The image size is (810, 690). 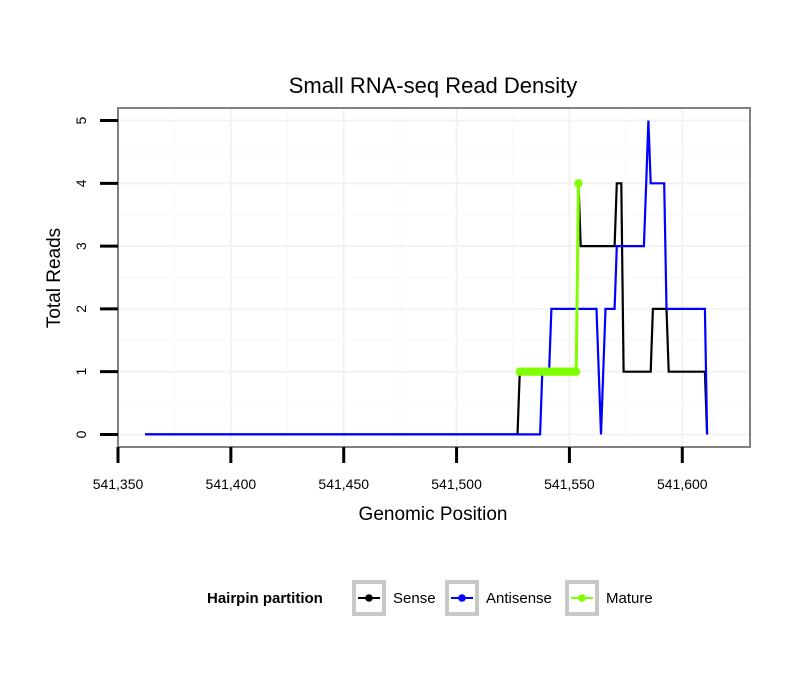 What do you see at coordinates (456, 484) in the screenshot?
I see `x-tick-label: 541,500` at bounding box center [456, 484].